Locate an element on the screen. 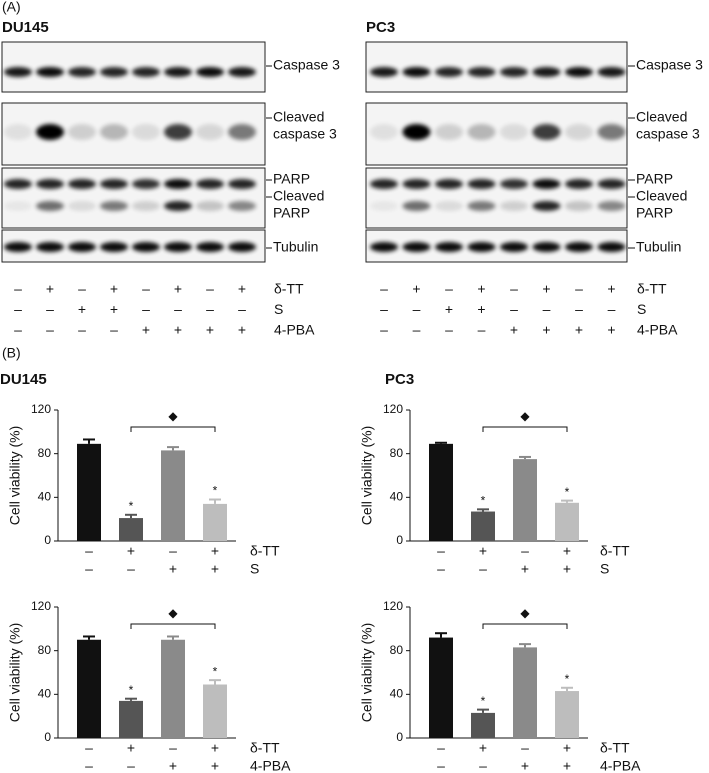  band-label: Caspase 3 is located at coordinates (669, 65).